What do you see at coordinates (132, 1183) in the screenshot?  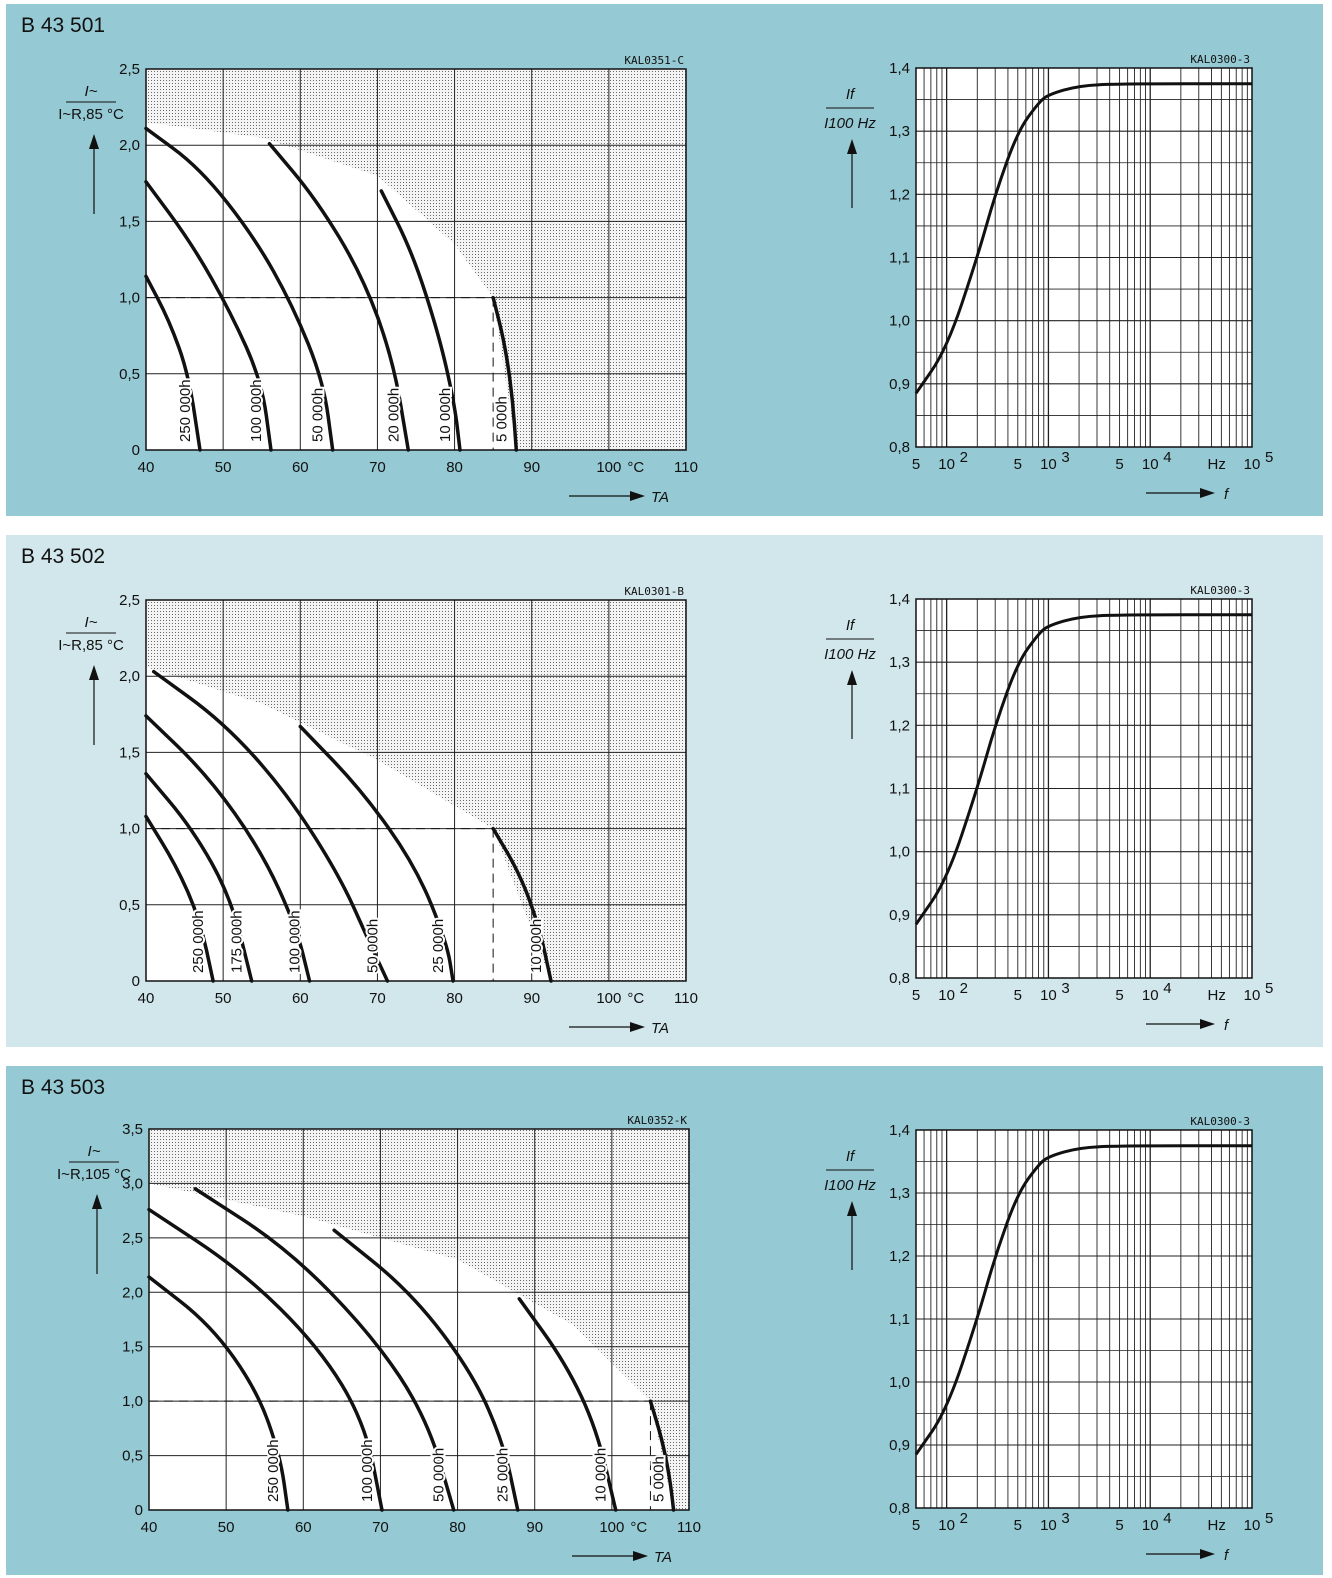 I see `y-tick-label: 3,0` at bounding box center [132, 1183].